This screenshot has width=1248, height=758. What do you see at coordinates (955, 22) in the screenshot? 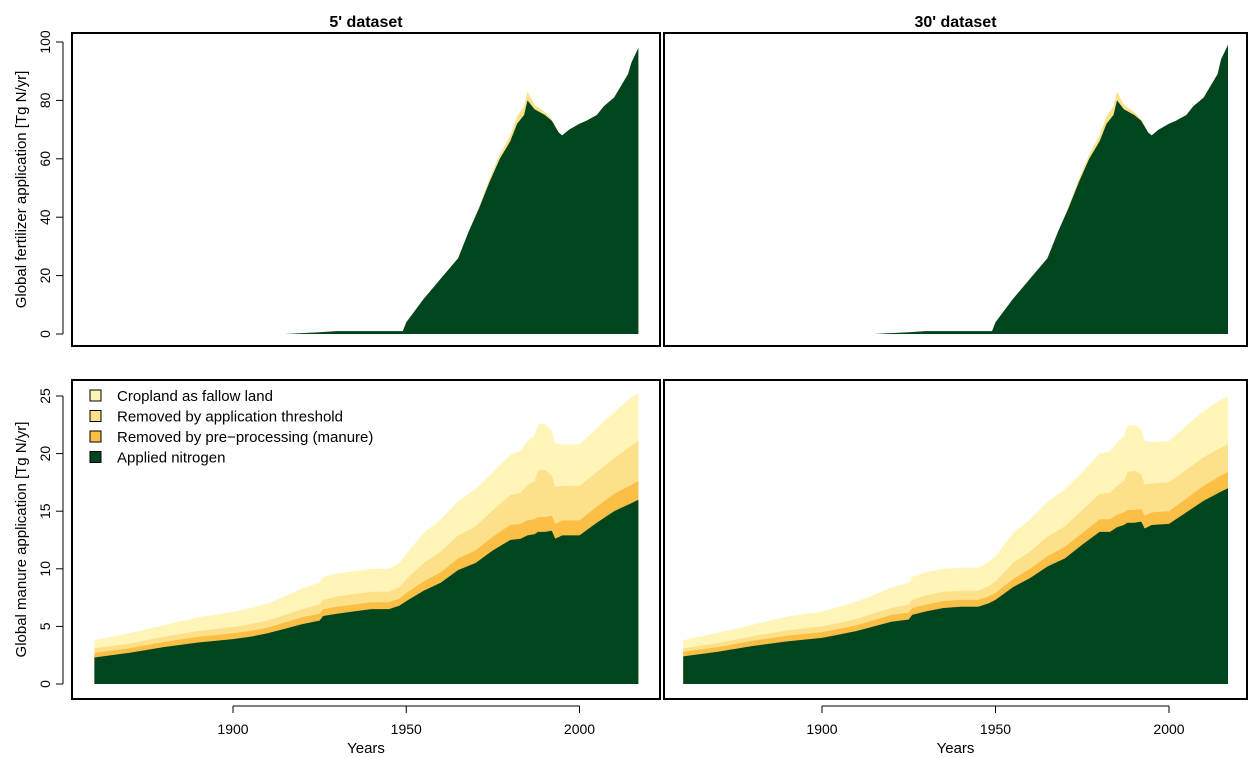
I see `panel-title: 30' dataset` at bounding box center [955, 22].